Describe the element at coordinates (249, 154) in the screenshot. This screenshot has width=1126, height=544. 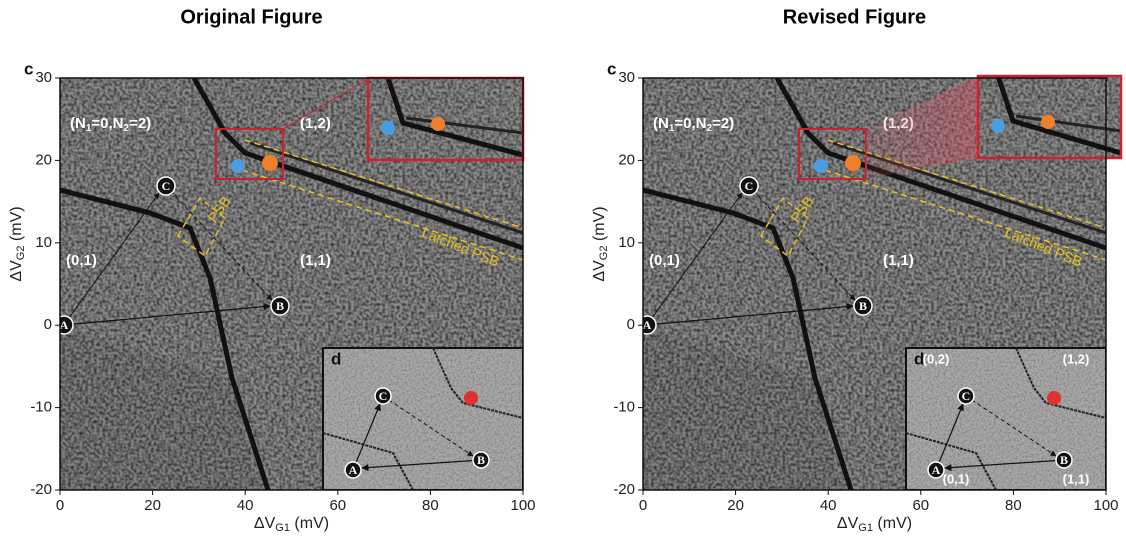
I see `zoom-box` at that location.